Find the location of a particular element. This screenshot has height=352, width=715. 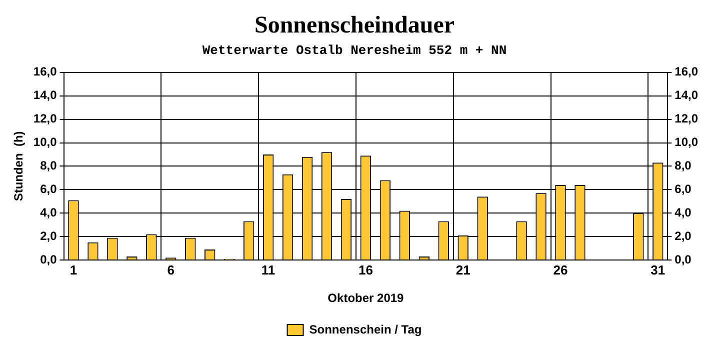

y2-tick-label: 12,0 is located at coordinates (686, 119).